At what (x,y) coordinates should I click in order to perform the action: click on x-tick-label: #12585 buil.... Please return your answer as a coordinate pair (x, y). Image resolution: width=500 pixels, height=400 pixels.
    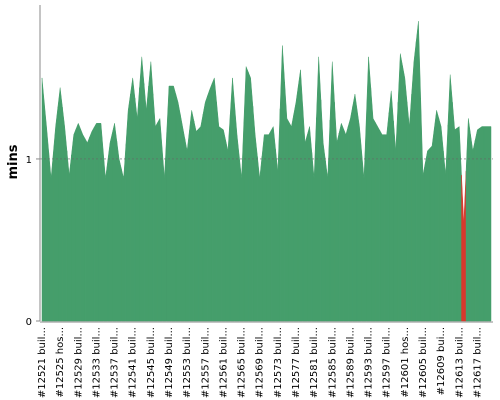
    Looking at the image, I should click on (332, 362).